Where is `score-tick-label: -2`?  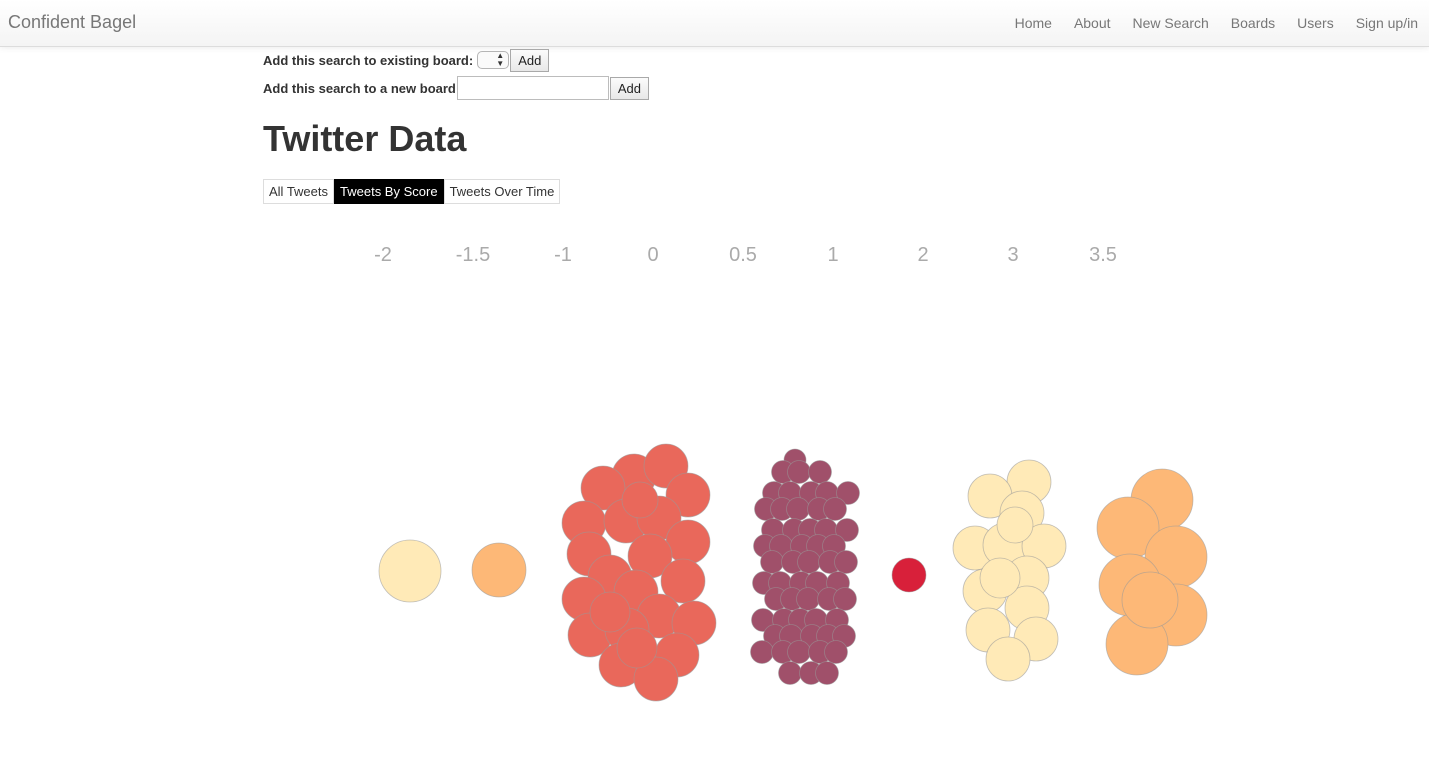 score-tick-label: -2 is located at coordinates (383, 255).